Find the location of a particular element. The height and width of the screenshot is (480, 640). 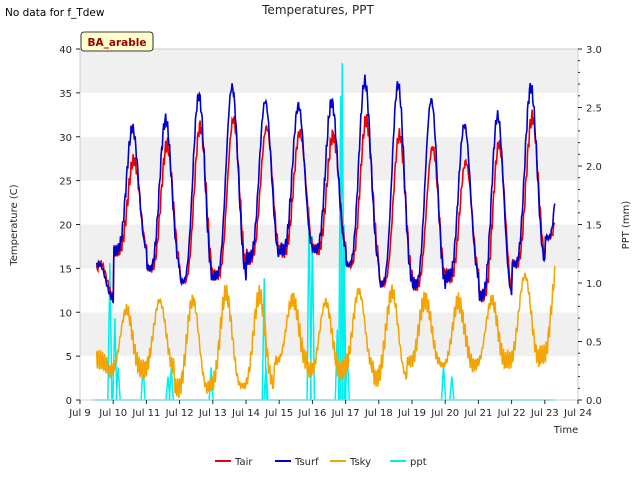

y-axis-left: 0 5 10 15 20 25 30 35 40 is located at coordinates (69, 226).